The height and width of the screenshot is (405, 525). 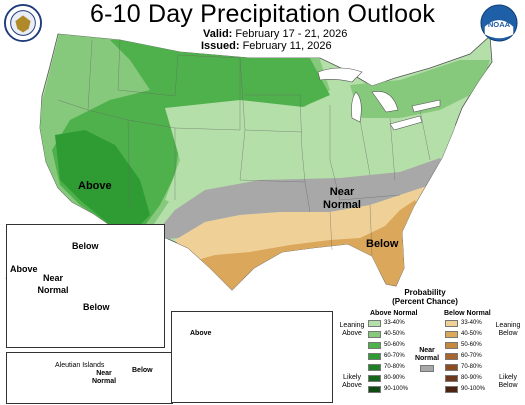 I want to click on alaska-near-label: Near, so click(x=52, y=278).